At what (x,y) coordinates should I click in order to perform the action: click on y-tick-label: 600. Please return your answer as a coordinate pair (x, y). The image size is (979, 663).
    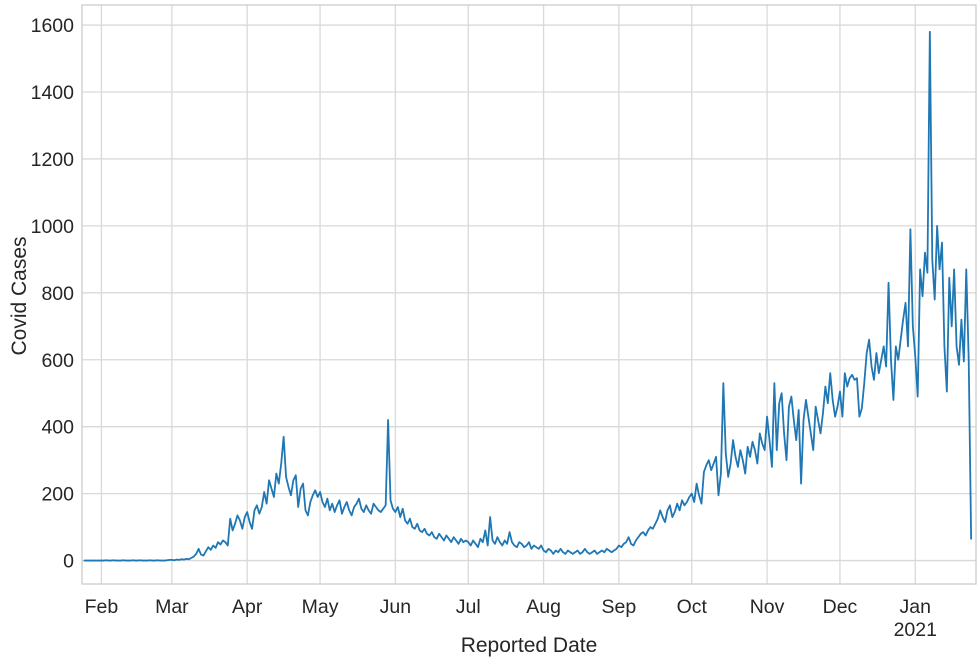
    Looking at the image, I should click on (57, 361).